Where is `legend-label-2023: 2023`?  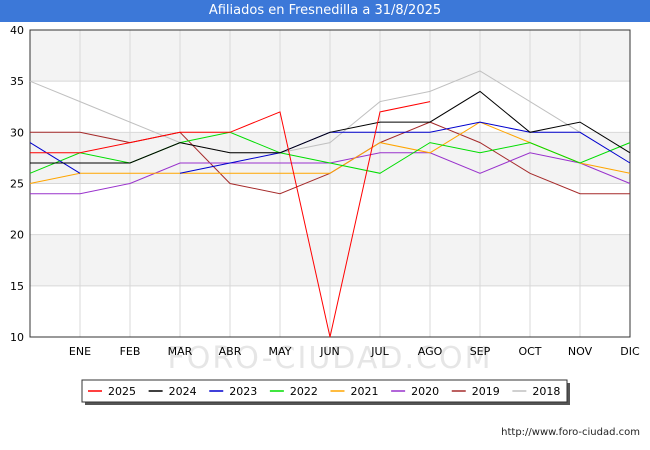 legend-label-2023: 2023 is located at coordinates (243, 391).